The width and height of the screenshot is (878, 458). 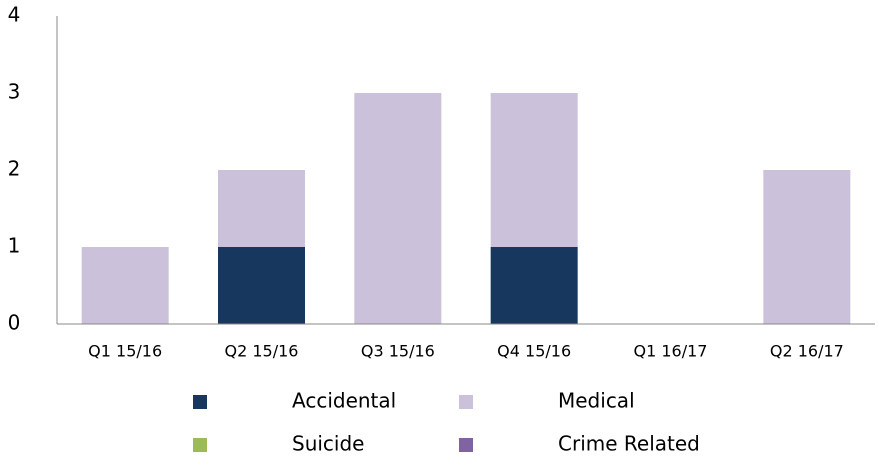 I want to click on x-tick-label: Q2 15/16, so click(x=262, y=351).